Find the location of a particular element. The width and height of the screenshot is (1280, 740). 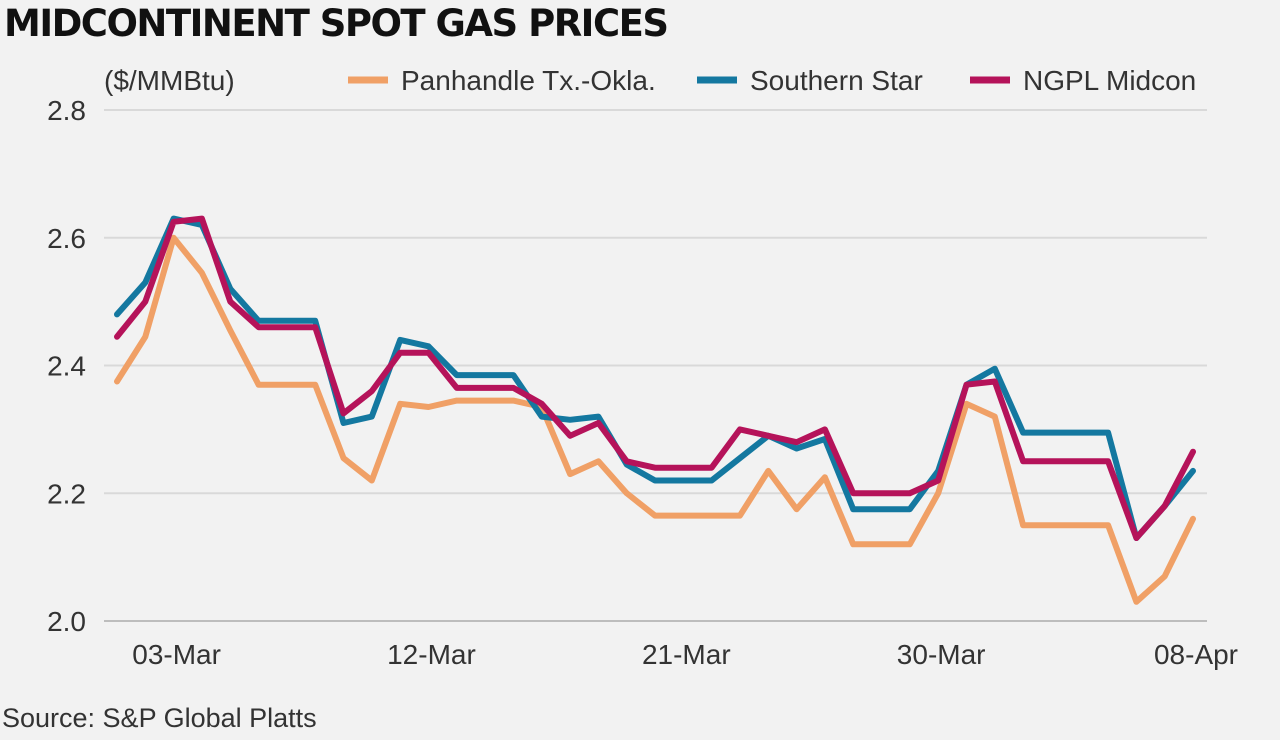

y-tick-label: 2.4 is located at coordinates (66, 366).